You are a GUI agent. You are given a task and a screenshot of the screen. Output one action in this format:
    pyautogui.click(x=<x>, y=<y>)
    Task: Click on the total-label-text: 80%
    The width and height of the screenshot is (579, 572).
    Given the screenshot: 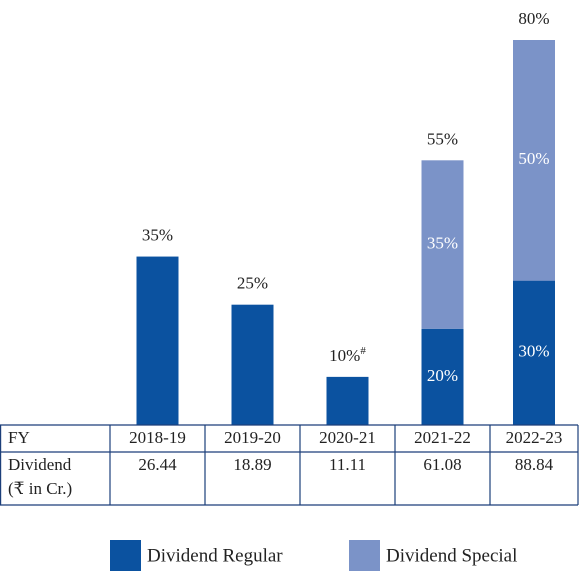 What is the action you would take?
    pyautogui.click(x=533, y=18)
    